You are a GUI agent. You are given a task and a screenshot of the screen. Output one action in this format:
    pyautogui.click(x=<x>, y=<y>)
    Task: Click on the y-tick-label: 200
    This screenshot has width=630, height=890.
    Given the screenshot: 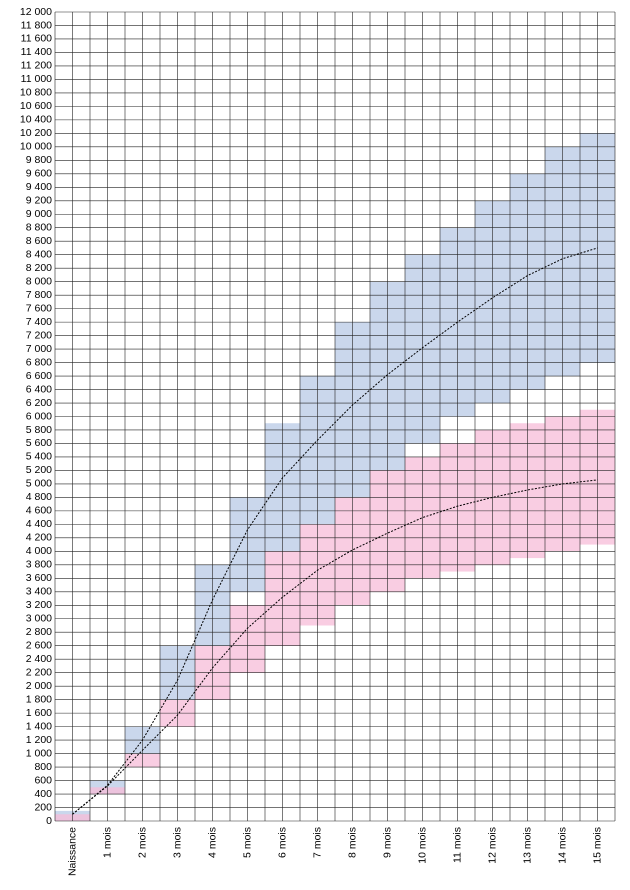 What is the action you would take?
    pyautogui.click(x=43, y=807)
    